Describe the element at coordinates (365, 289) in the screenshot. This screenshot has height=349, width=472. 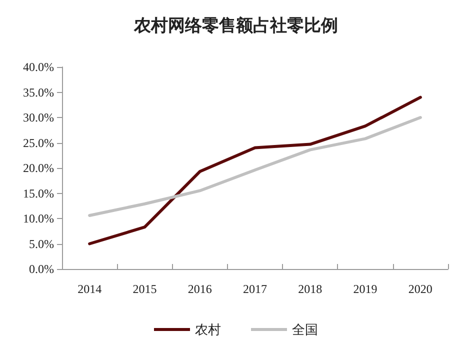
I see `x-tick-label: 2019` at that location.